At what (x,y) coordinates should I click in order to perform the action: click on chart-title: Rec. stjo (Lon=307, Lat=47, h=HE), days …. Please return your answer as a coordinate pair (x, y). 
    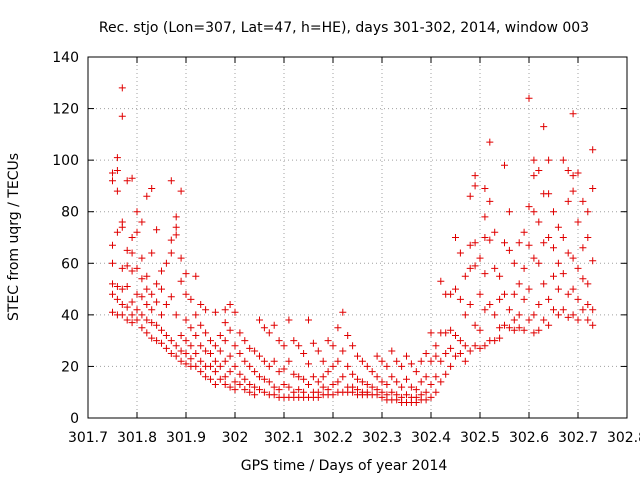
    Looking at the image, I should click on (344, 28).